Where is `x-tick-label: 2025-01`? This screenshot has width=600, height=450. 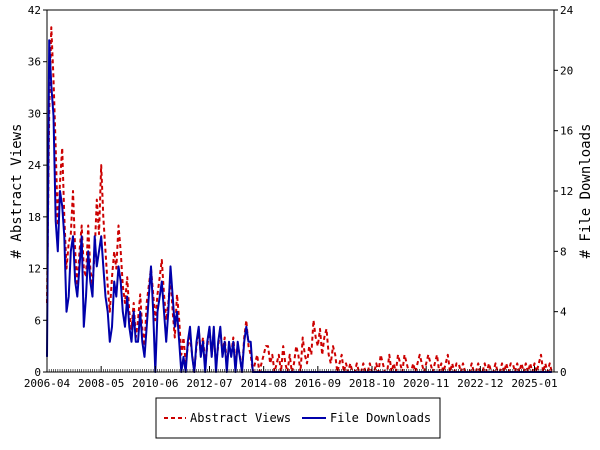
x-tick-label: 2025-01 is located at coordinates (534, 383).